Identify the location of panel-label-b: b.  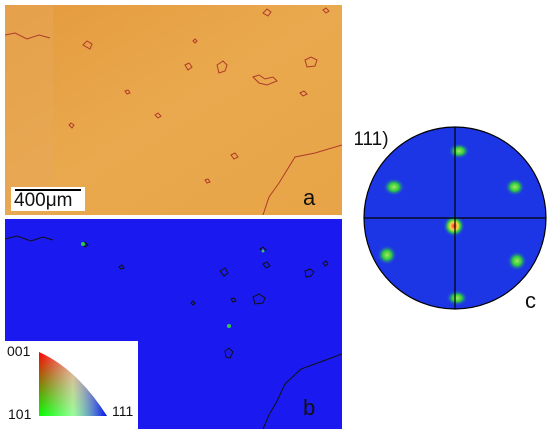
(309, 407).